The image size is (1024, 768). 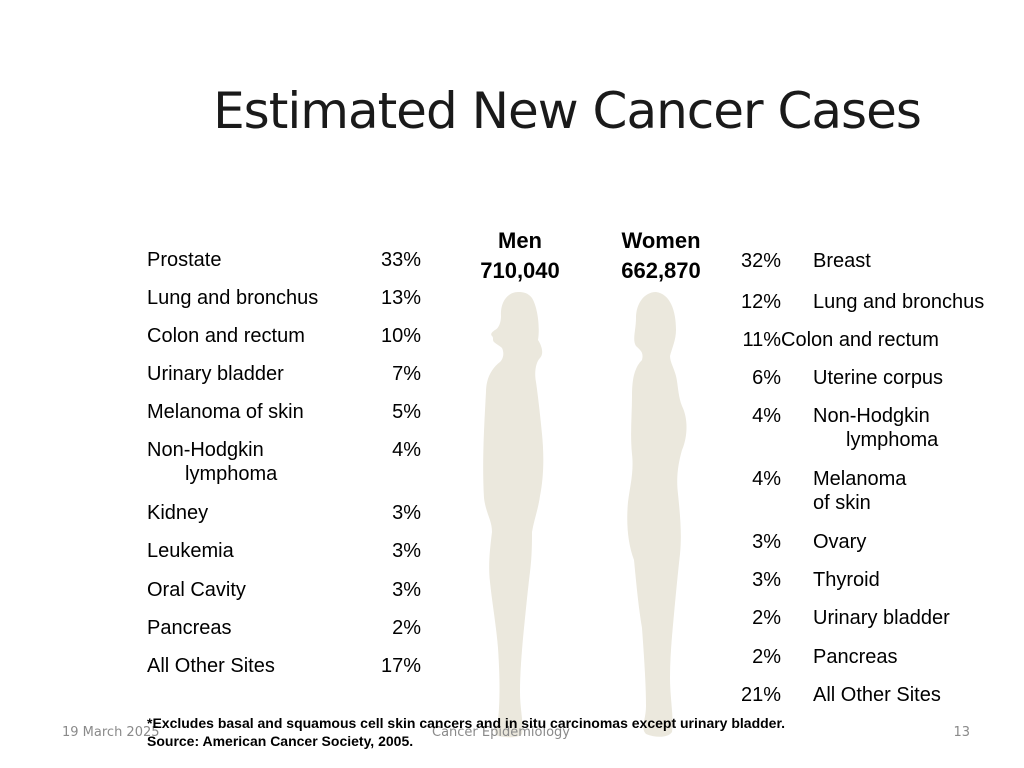 What do you see at coordinates (513, 515) in the screenshot?
I see `male-silhouette-icon` at bounding box center [513, 515].